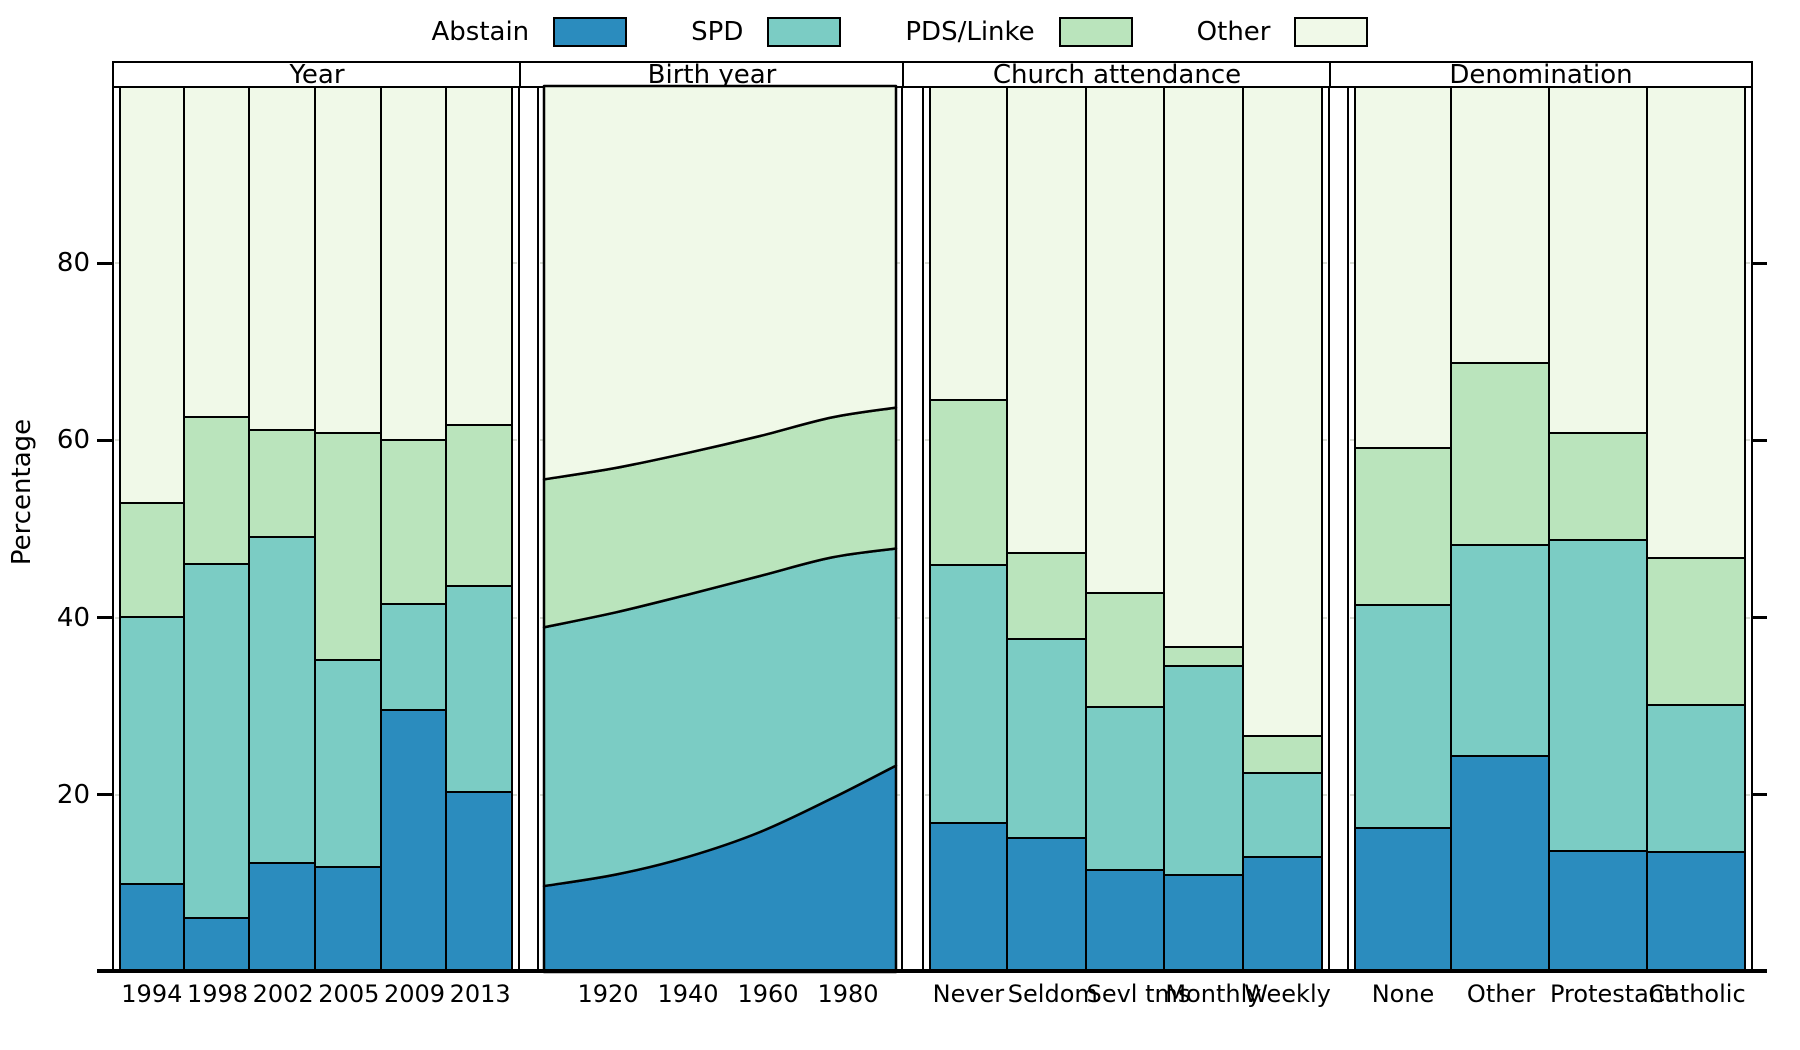 This screenshot has height=1050, width=1800. Describe the element at coordinates (1403, 716) in the screenshot. I see `bar-segment-denomination-none-spd` at that location.